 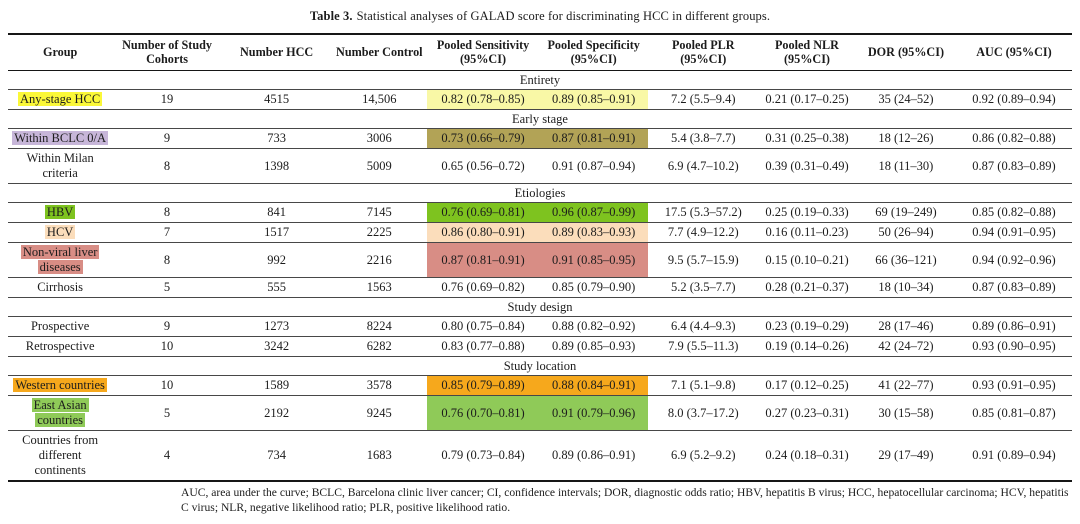 I want to click on data-cell: 0.92 (0.89–0.94), so click(x=1013, y=100).